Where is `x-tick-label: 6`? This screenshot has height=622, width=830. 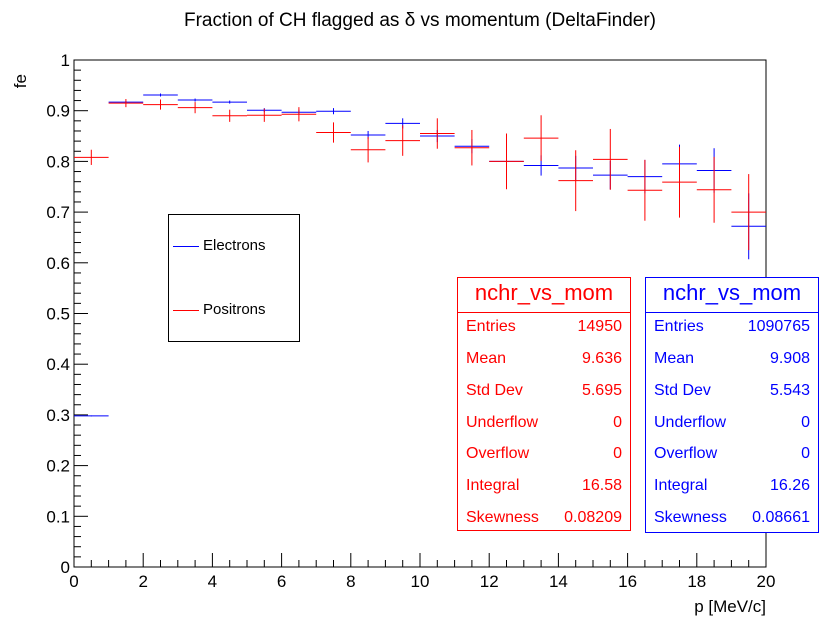 x-tick-label: 6 is located at coordinates (281, 581).